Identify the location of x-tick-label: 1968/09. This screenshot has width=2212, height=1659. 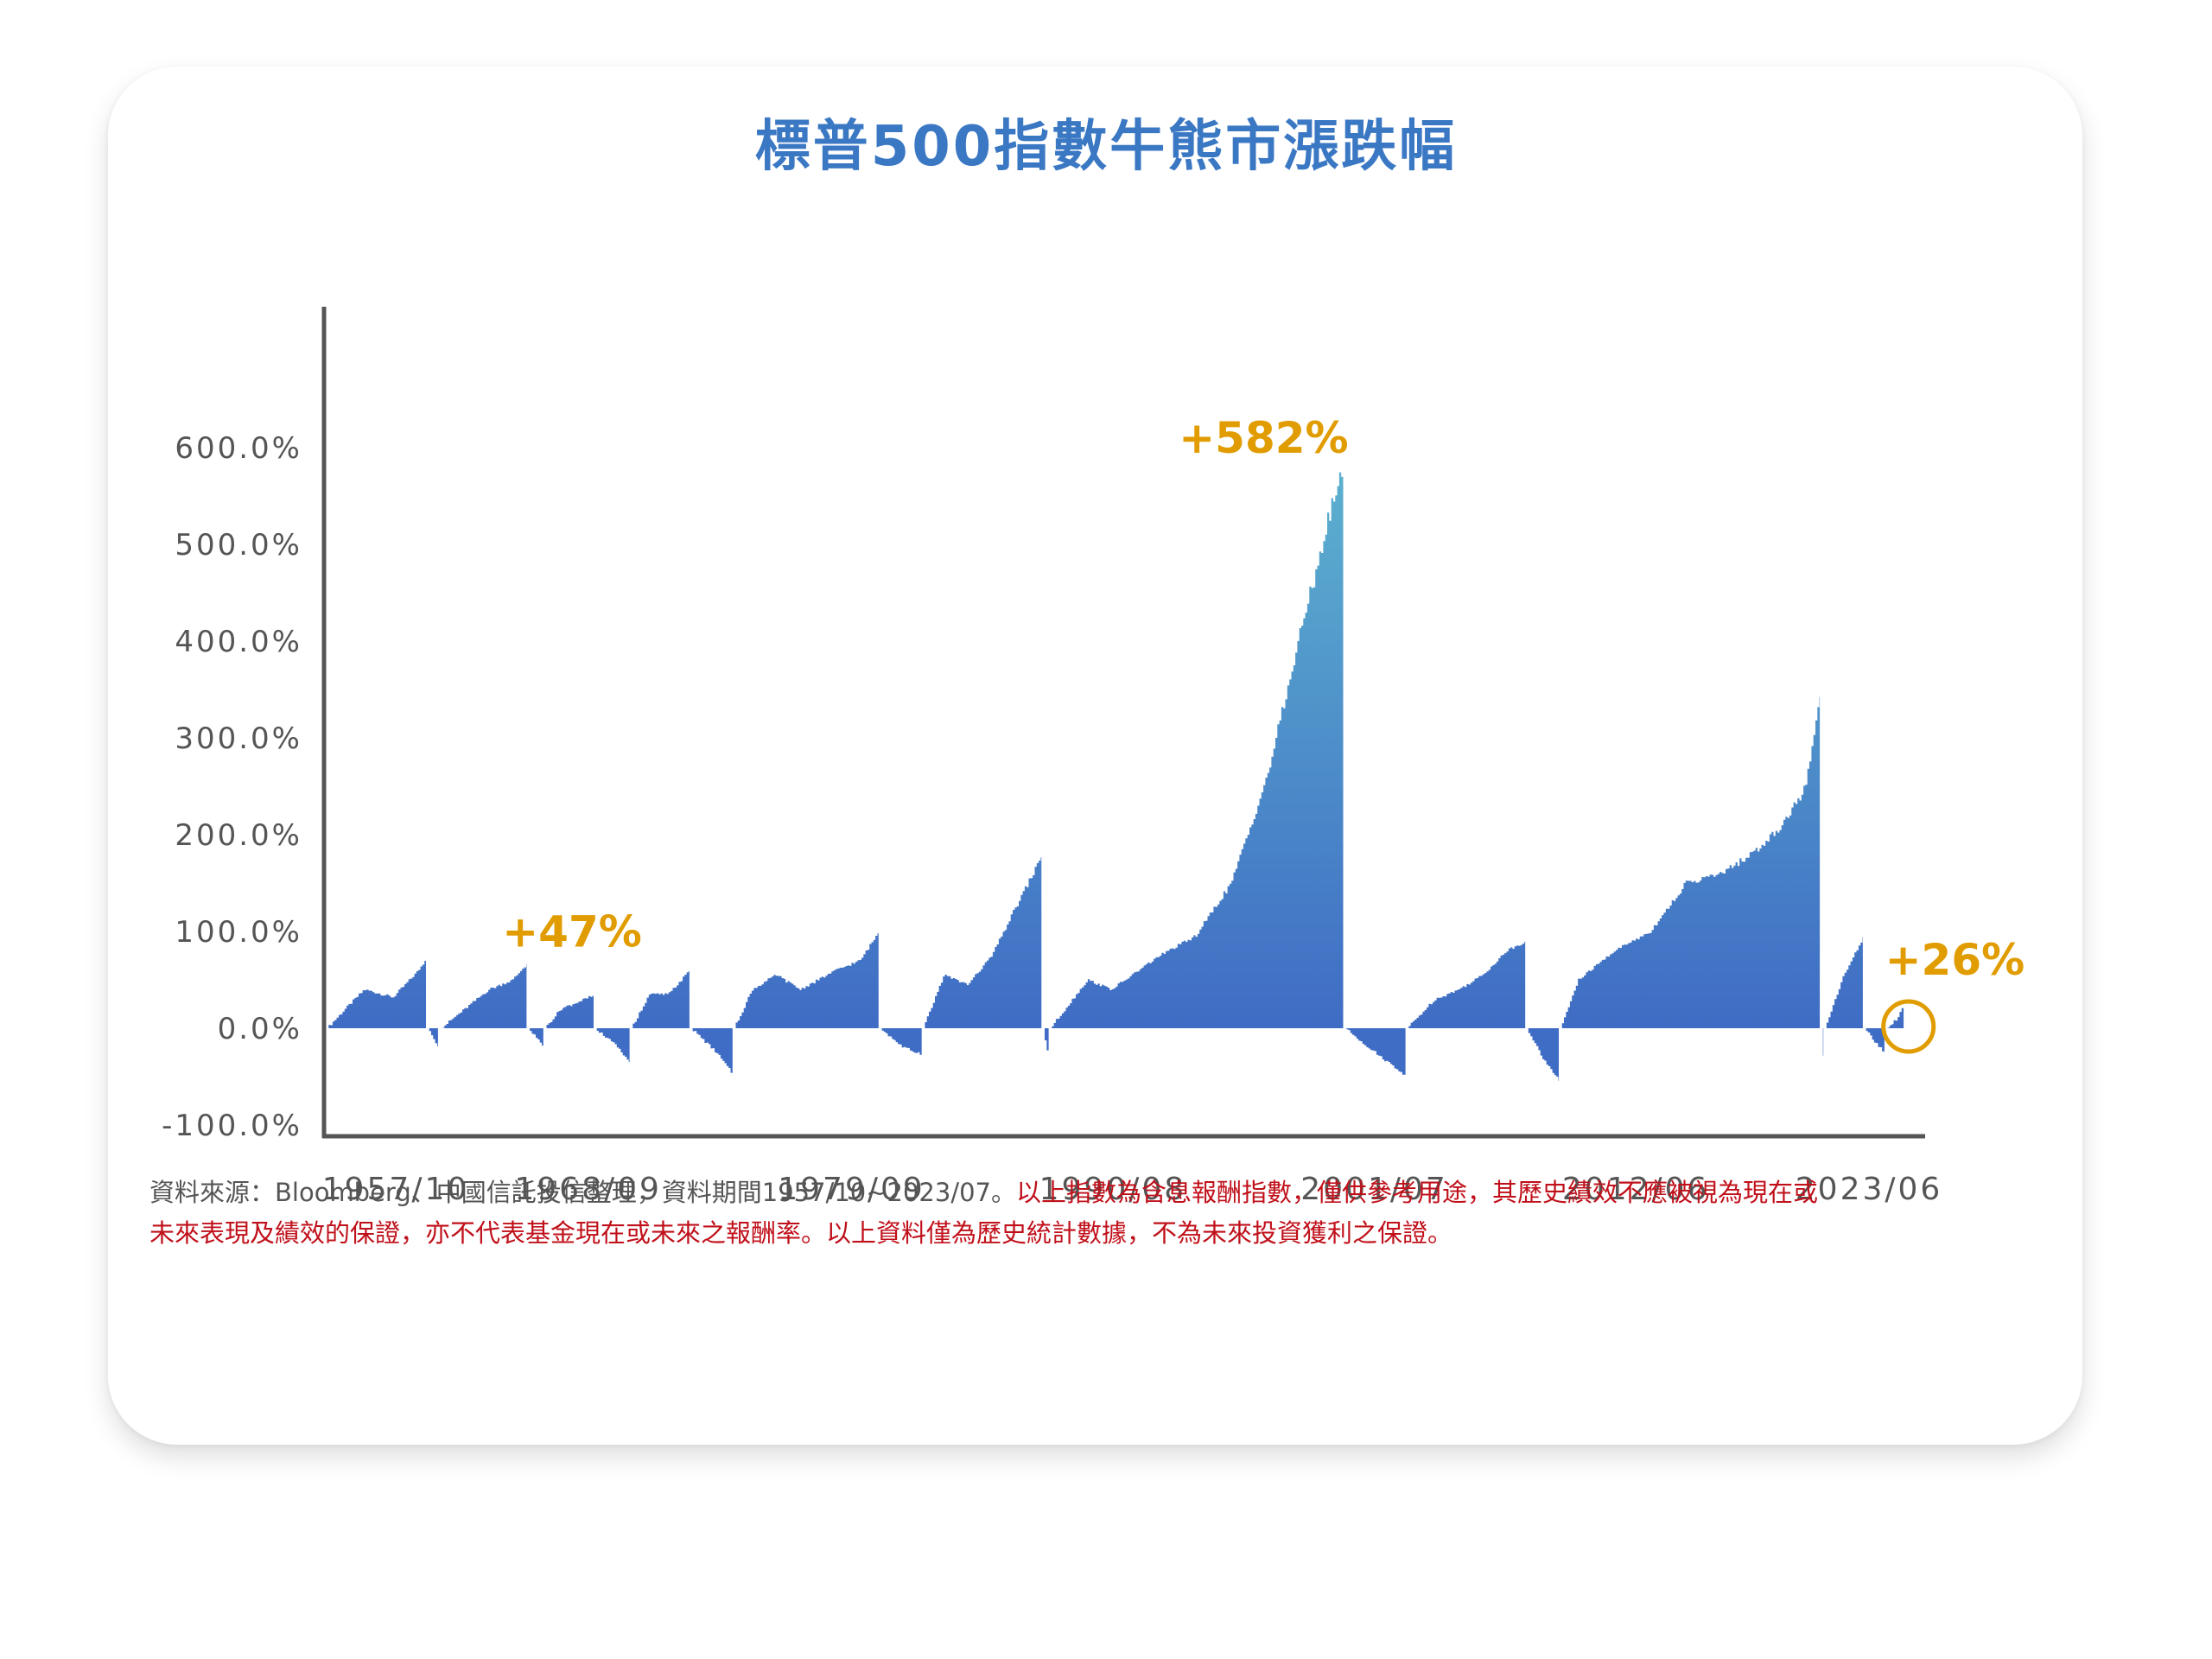
(588, 1189).